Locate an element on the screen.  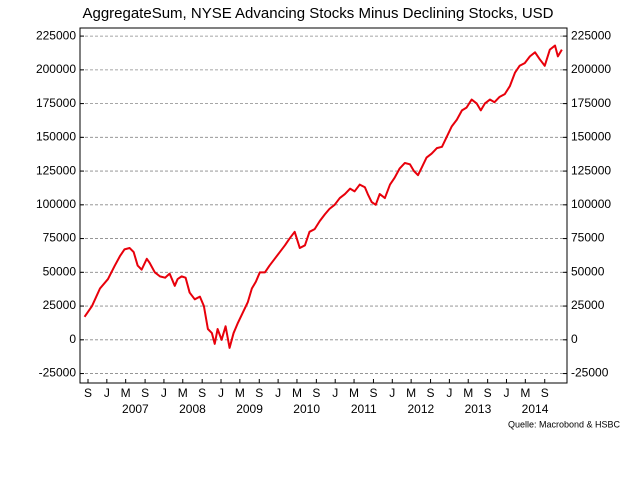
y-tick-label: -25000 is located at coordinates (58, 373).